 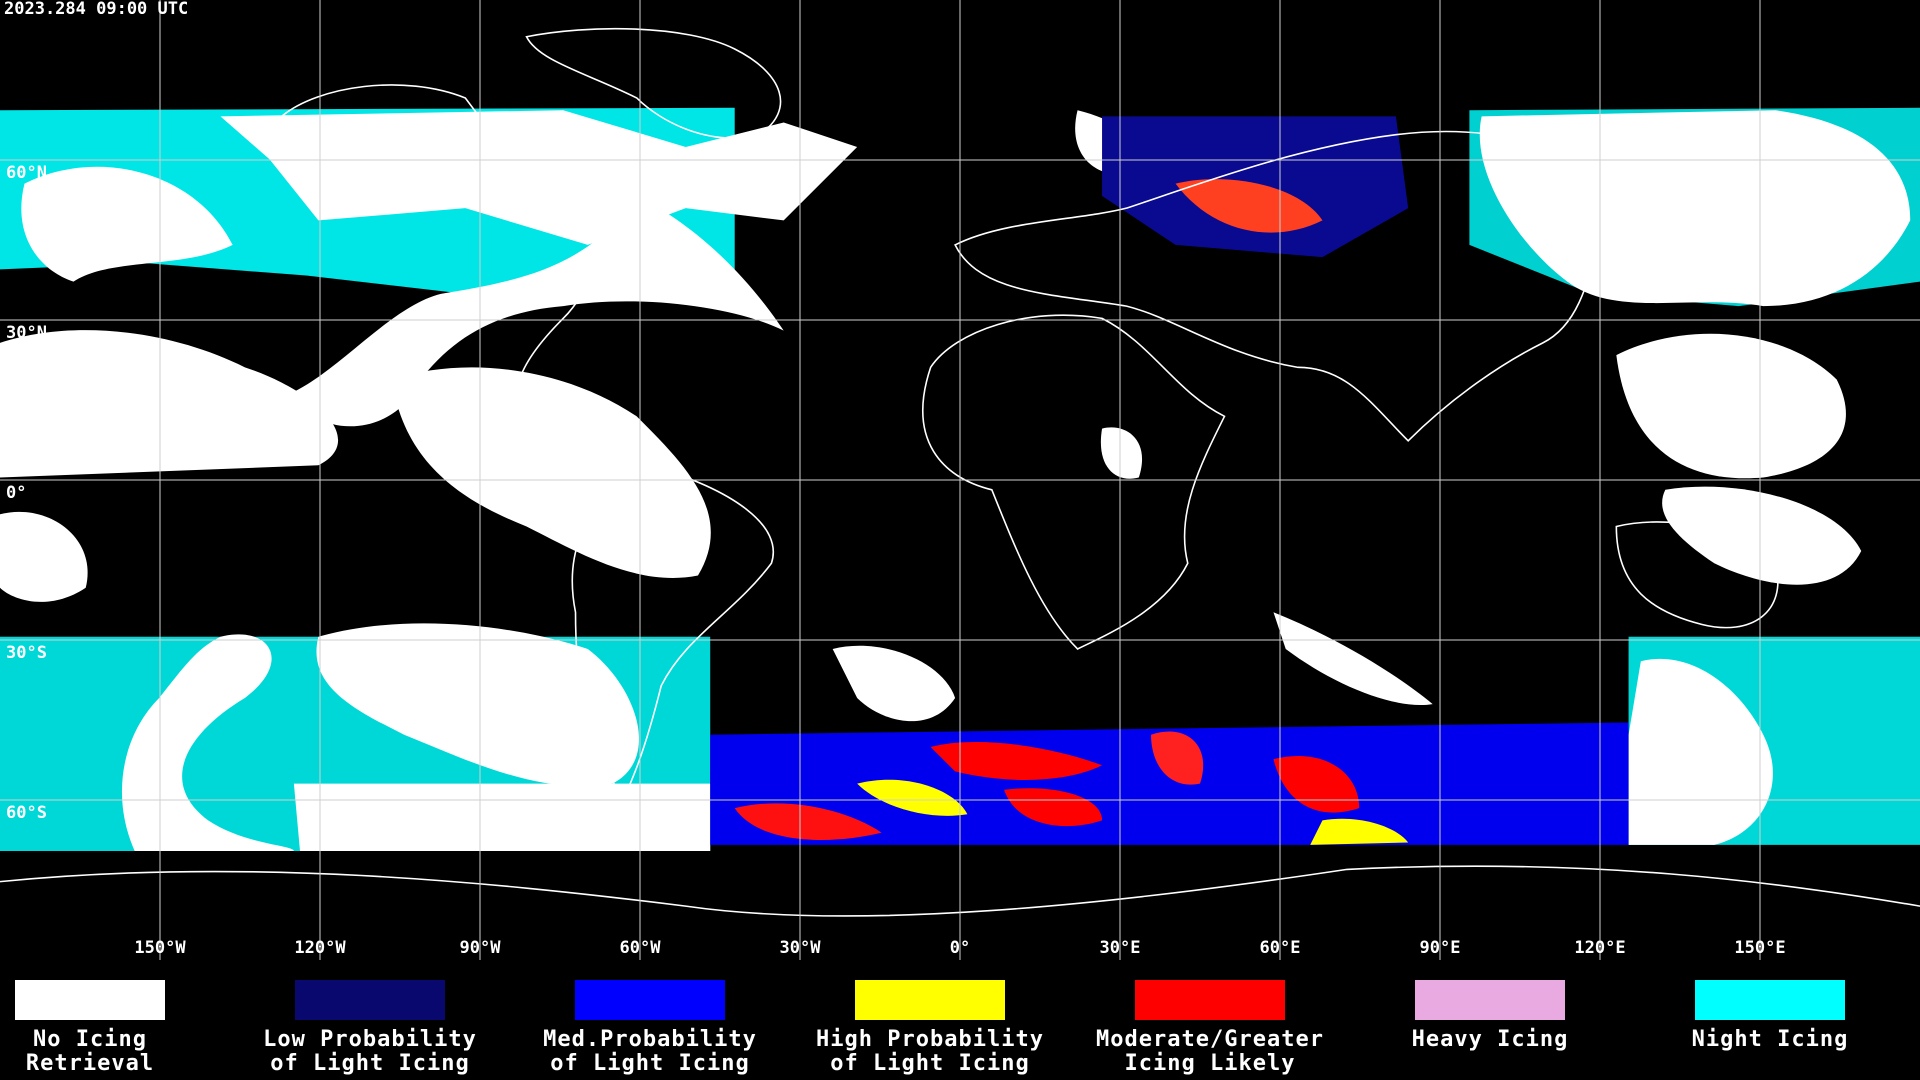 I want to click on legend-label: Night Icing, so click(x=1770, y=1039).